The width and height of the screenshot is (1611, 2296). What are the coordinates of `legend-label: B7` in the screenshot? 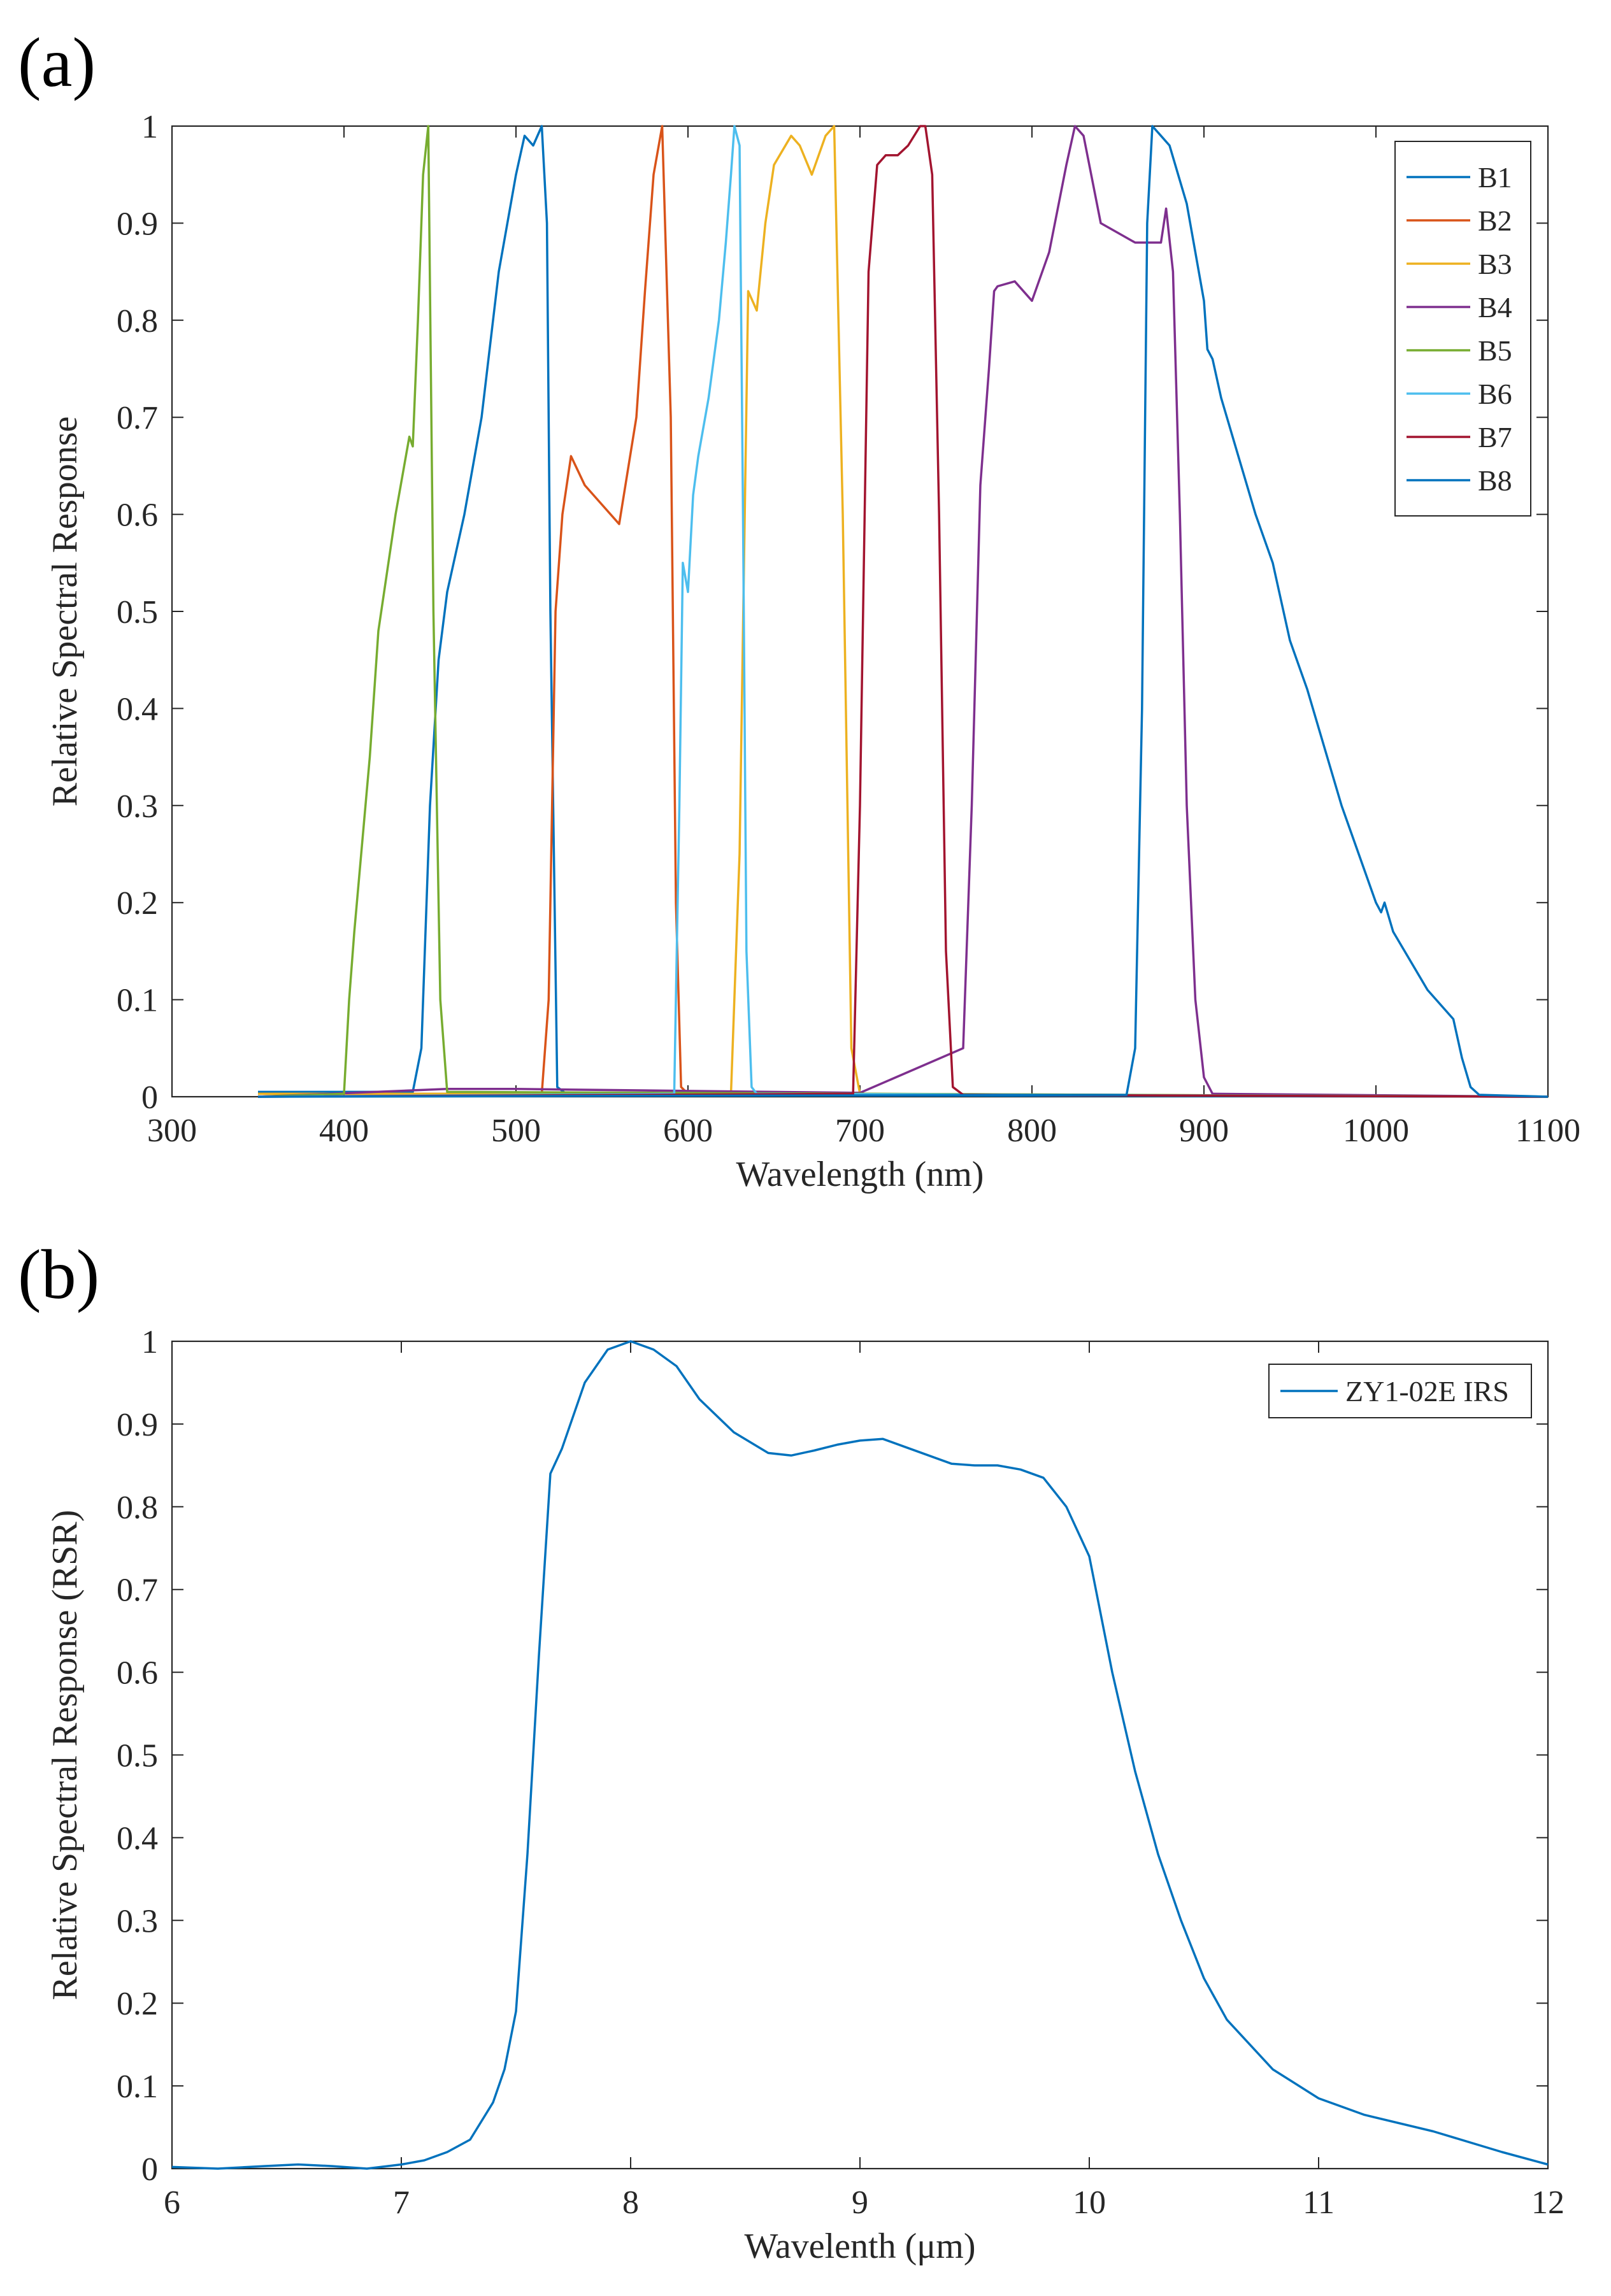 It's located at (1495, 437).